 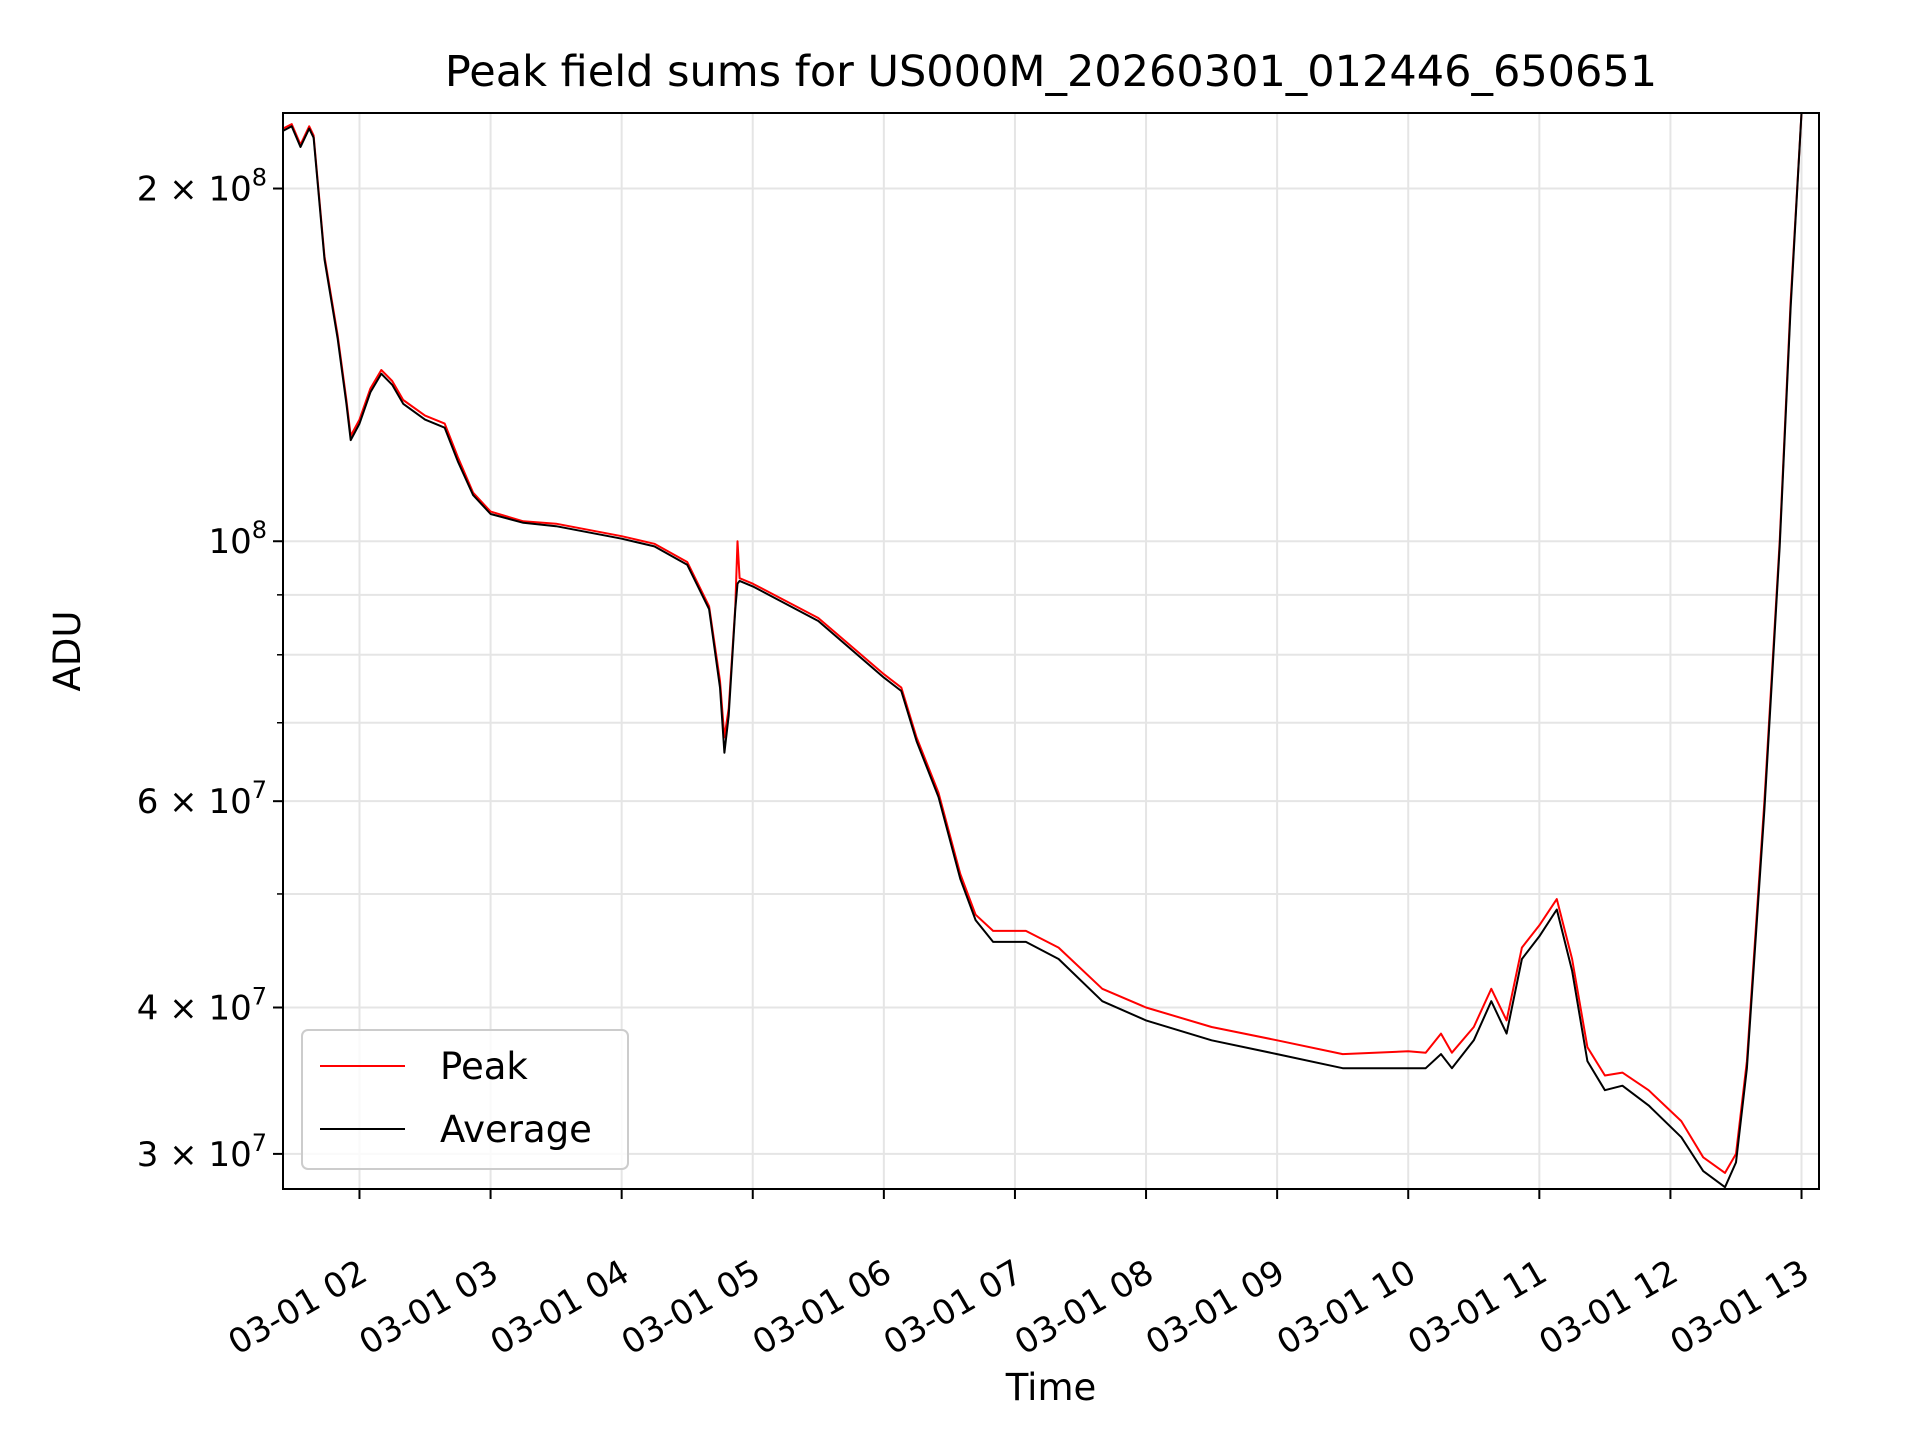 I want to click on x-tick-label: 03-01 03, so click(x=429, y=1307).